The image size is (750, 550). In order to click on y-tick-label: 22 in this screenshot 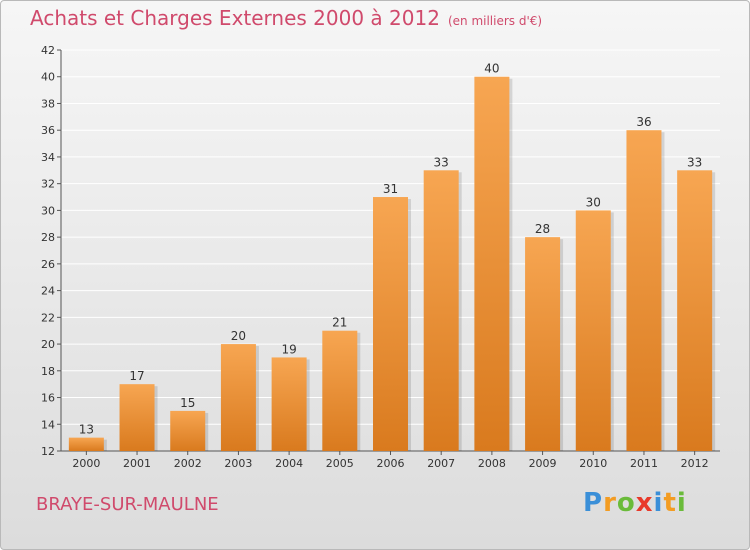, I will do `click(48, 317)`.